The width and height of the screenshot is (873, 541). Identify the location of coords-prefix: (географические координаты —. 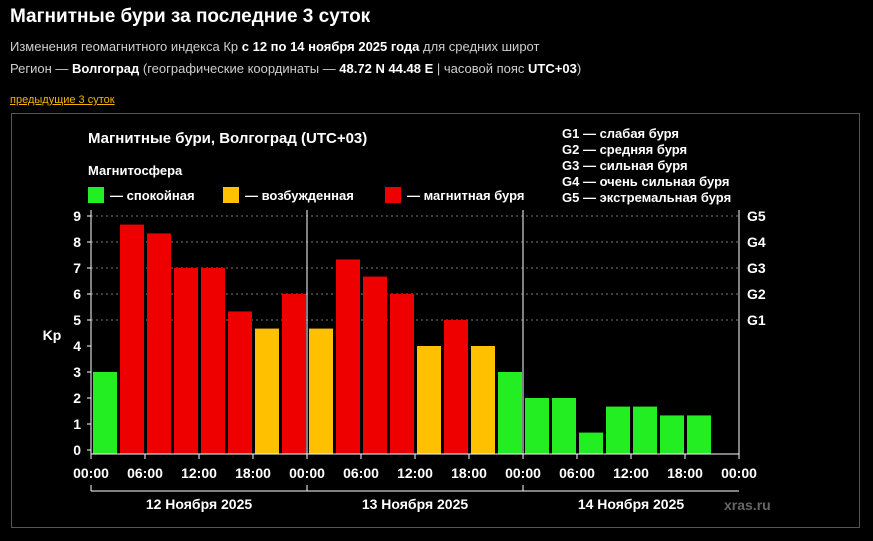
(239, 68).